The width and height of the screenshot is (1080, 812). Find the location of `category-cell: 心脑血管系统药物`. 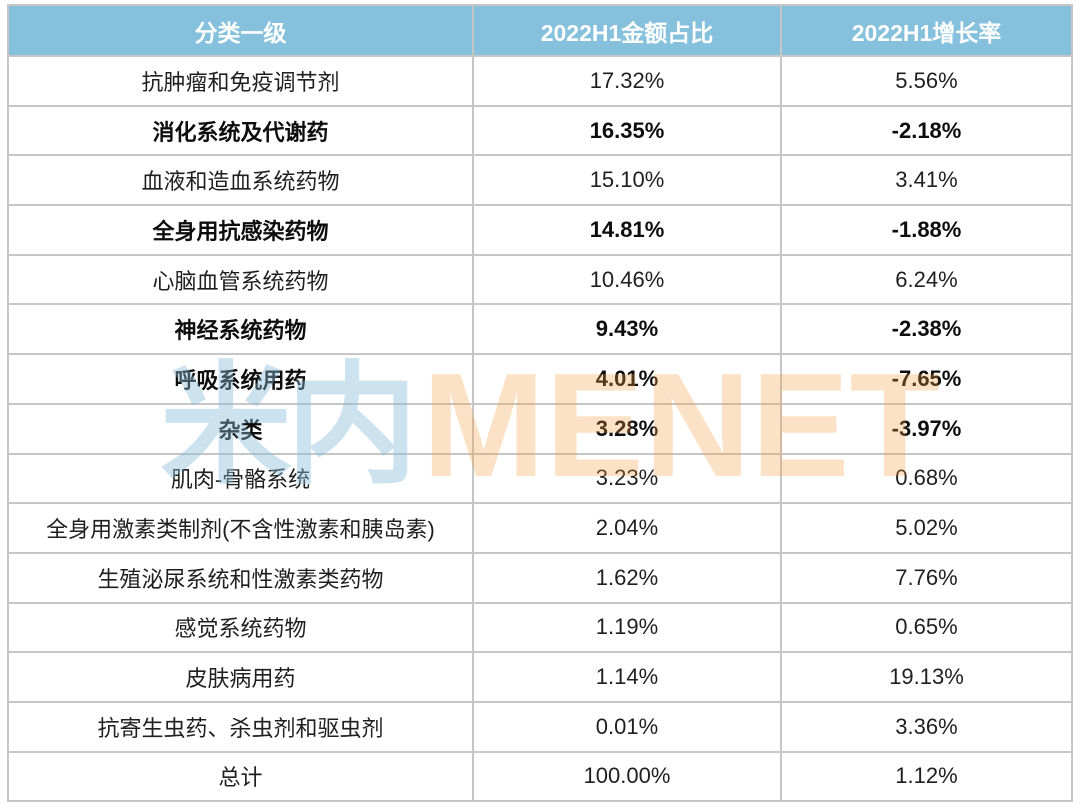

category-cell: 心脑血管系统药物 is located at coordinates (240, 279).